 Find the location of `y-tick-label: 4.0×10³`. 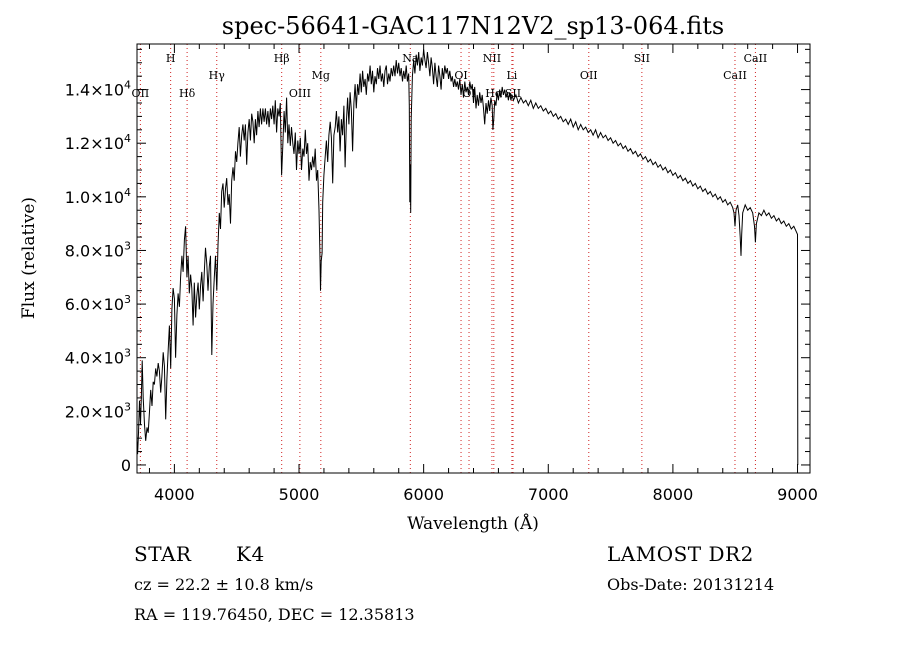

y-tick-label: 4.0×10³ is located at coordinates (98, 357).